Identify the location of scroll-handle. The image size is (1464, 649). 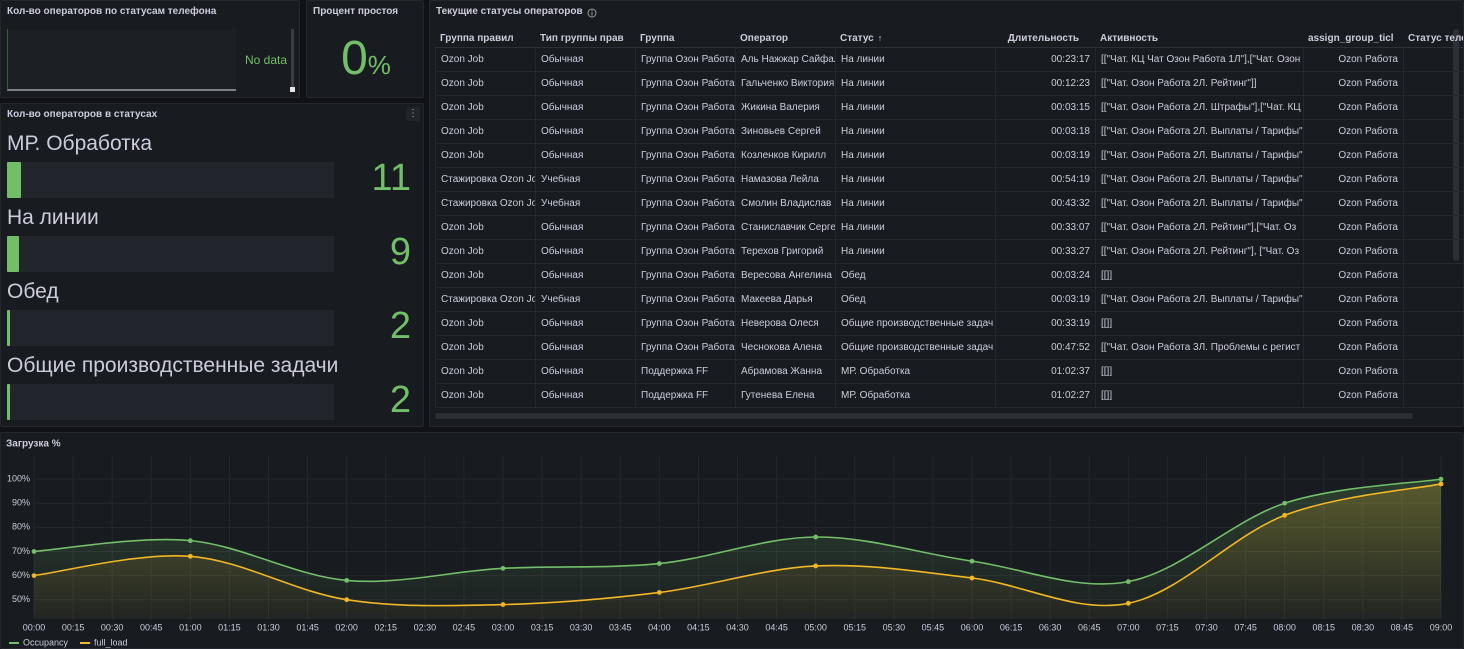
(292, 89).